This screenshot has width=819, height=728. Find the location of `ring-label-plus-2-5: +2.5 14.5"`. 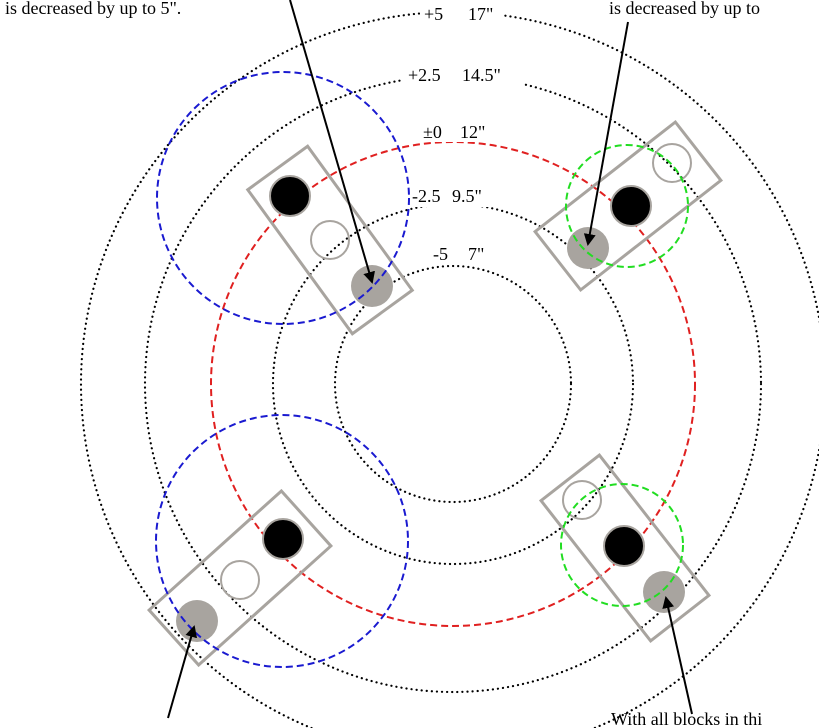

ring-label-plus-2-5: +2.5 14.5" is located at coordinates (463, 75).